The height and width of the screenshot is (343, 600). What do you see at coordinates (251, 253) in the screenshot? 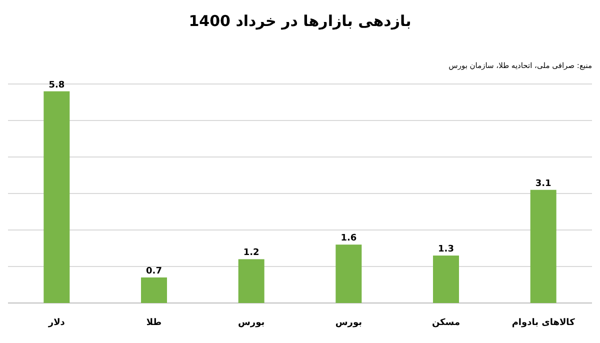
I see `data-label: 1.2` at bounding box center [251, 253].